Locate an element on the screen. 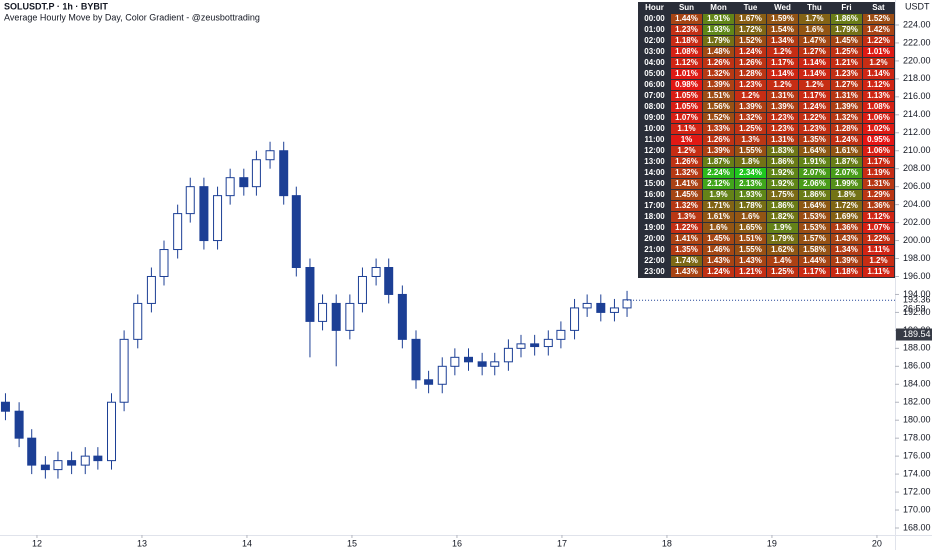  value-cell: 1.52% is located at coordinates (750, 41).